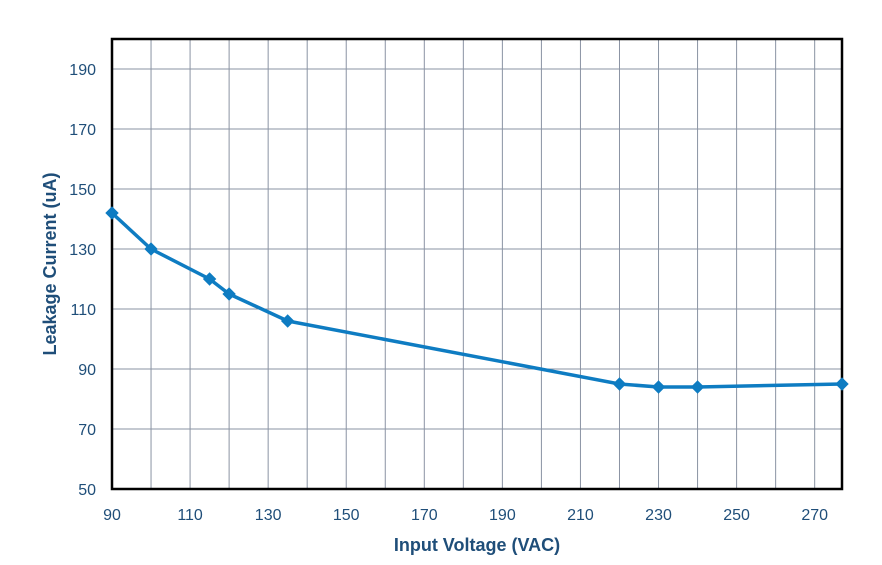  What do you see at coordinates (580, 515) in the screenshot?
I see `x-tick-label: 210` at bounding box center [580, 515].